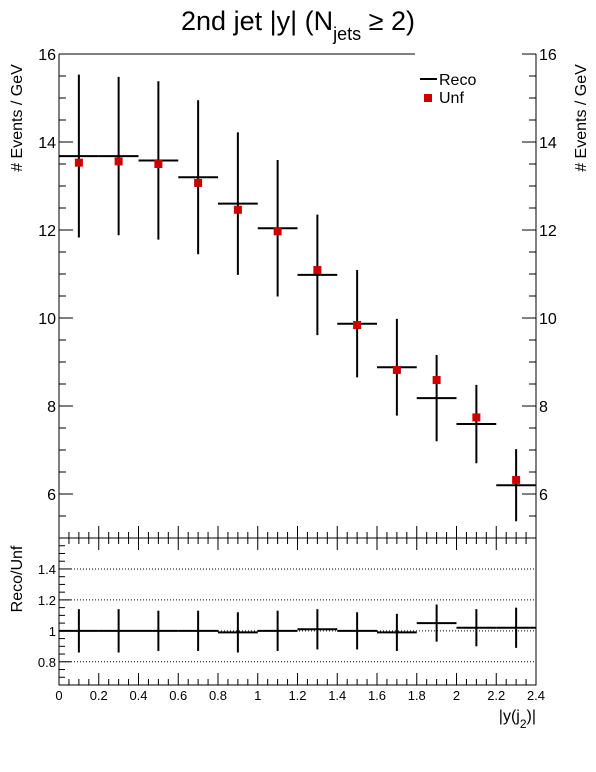 Image resolution: width=596 pixels, height=772 pixels. What do you see at coordinates (543, 495) in the screenshot?
I see `top-ytick-label-right: 6` at bounding box center [543, 495].